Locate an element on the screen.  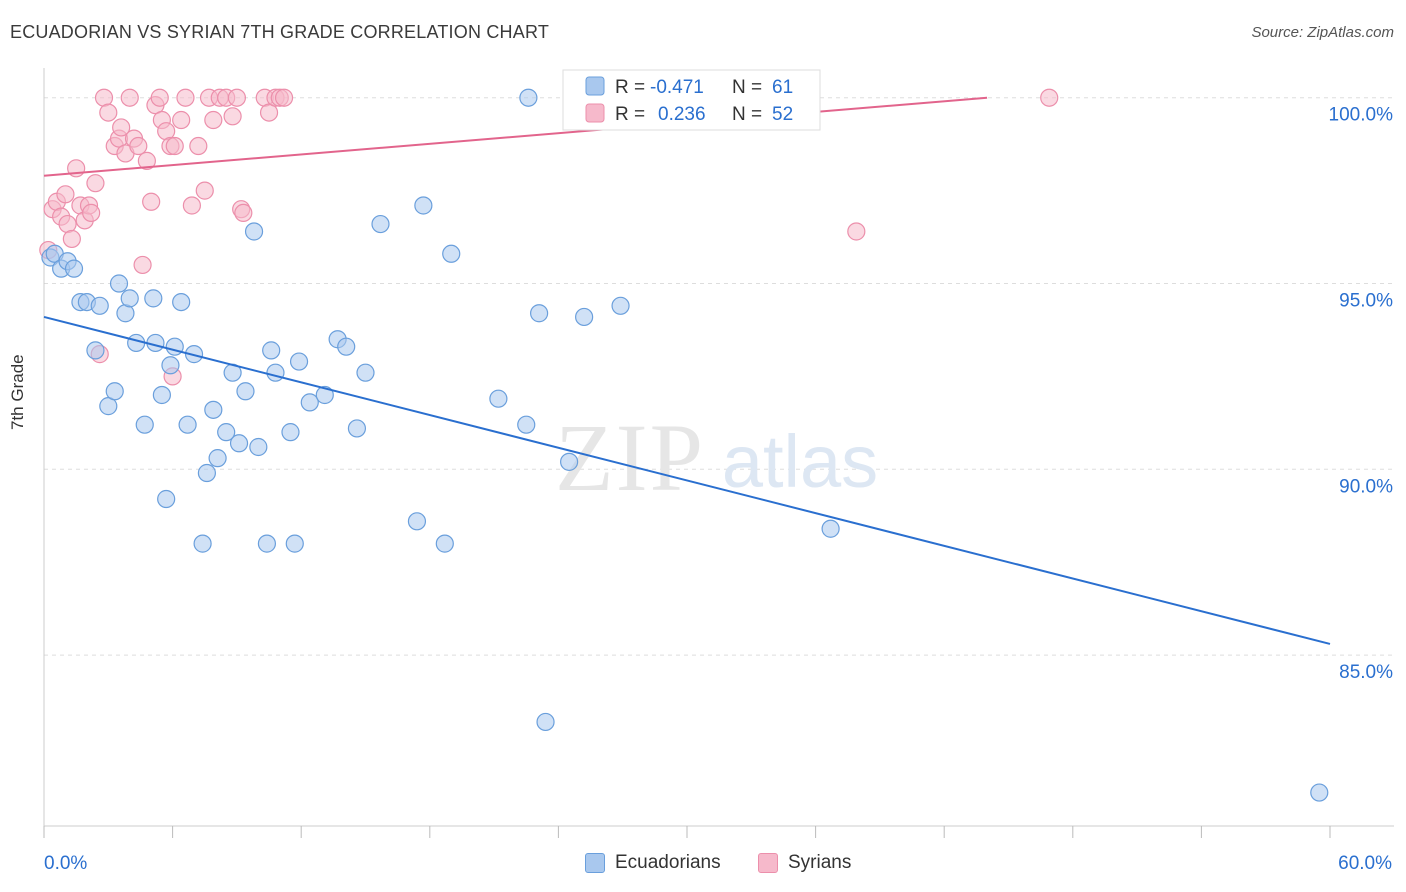
legend-r-value-2: 0.236 is located at coordinates (682, 114).